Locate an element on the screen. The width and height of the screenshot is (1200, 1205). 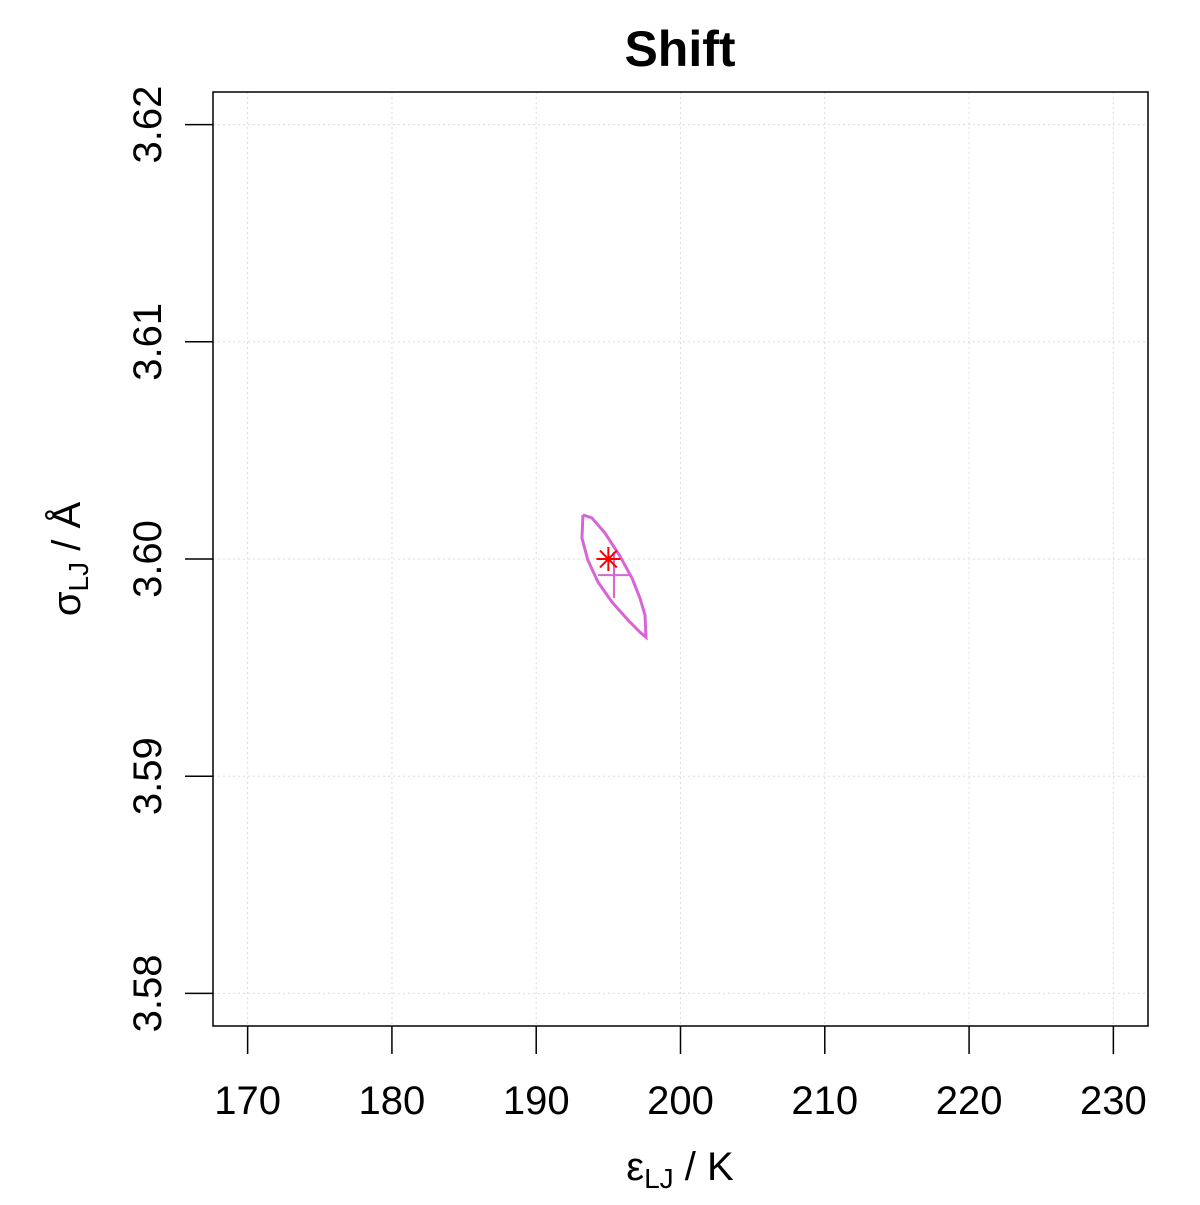
y-tick-label: 3.62 is located at coordinates (148, 125).